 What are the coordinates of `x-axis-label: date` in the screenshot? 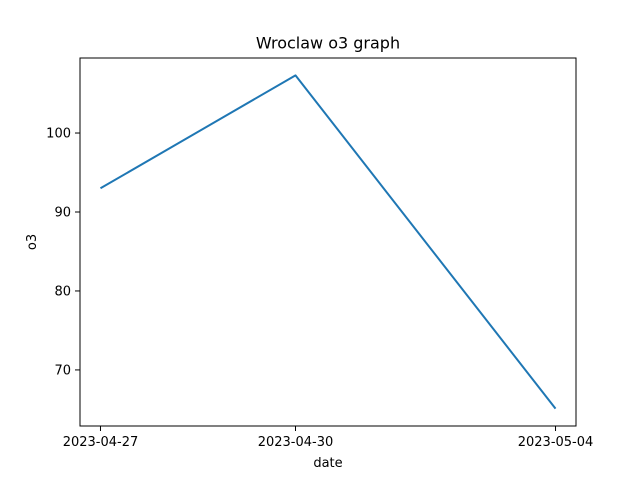 It's located at (327, 463).